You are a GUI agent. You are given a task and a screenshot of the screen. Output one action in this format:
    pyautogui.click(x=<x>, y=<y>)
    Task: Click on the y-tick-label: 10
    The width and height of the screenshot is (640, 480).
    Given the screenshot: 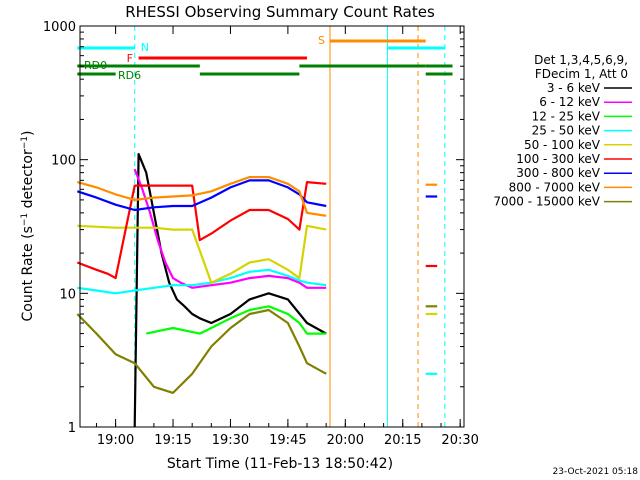 What is the action you would take?
    pyautogui.click(x=67, y=294)
    